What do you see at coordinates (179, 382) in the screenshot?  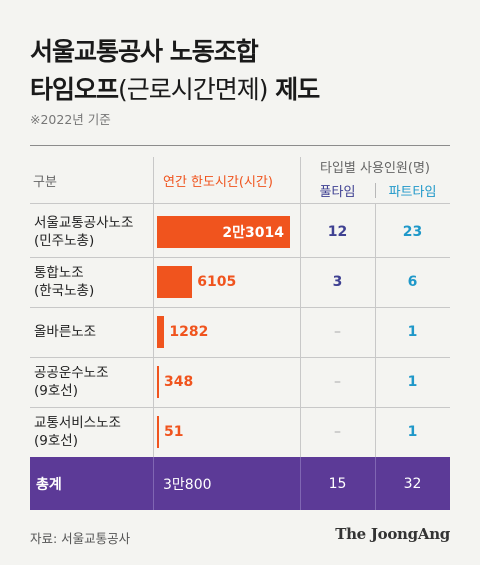 I see `hours-value-label: 348` at bounding box center [179, 382].